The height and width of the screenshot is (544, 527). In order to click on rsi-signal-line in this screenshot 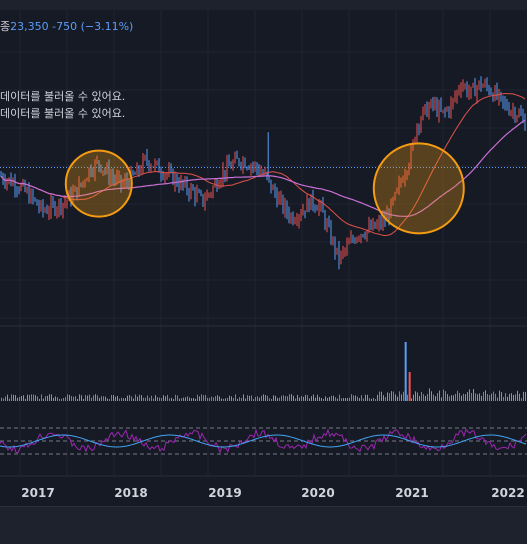, I will do `click(263, 441)`.